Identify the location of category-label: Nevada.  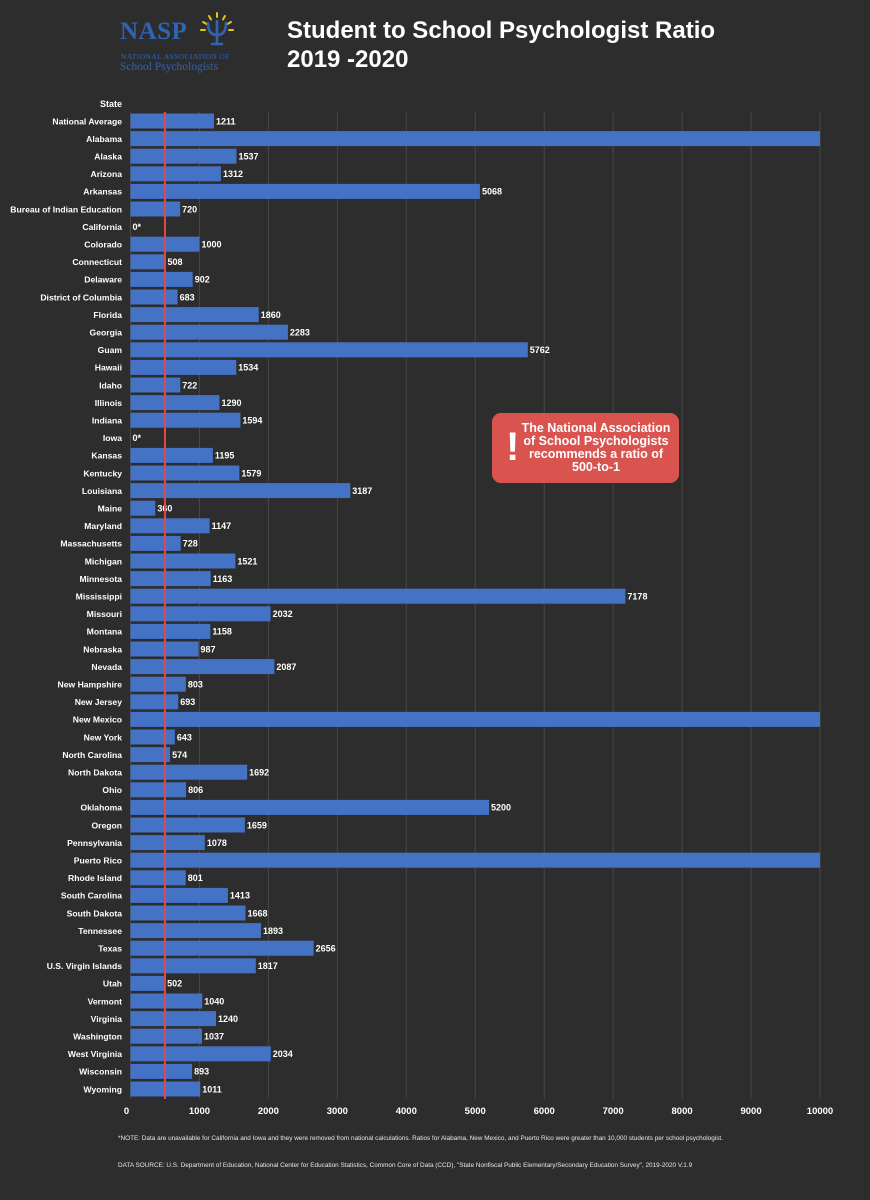
(106, 667).